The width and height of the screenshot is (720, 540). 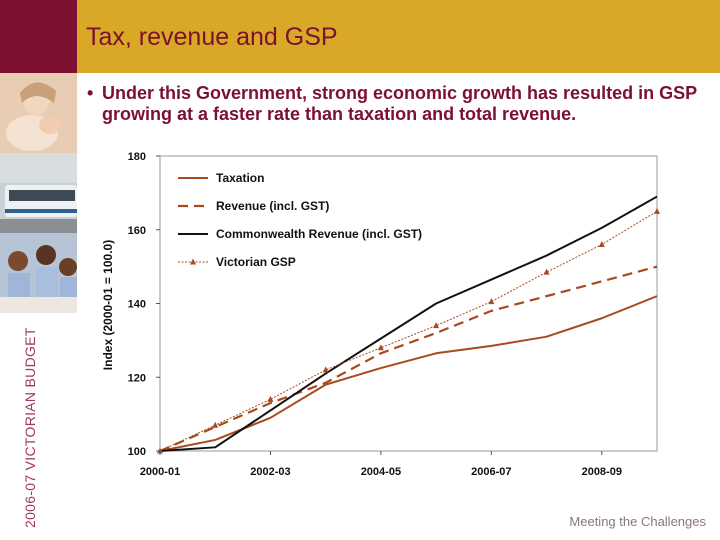 What do you see at coordinates (398, 36) in the screenshot?
I see `header-bar` at bounding box center [398, 36].